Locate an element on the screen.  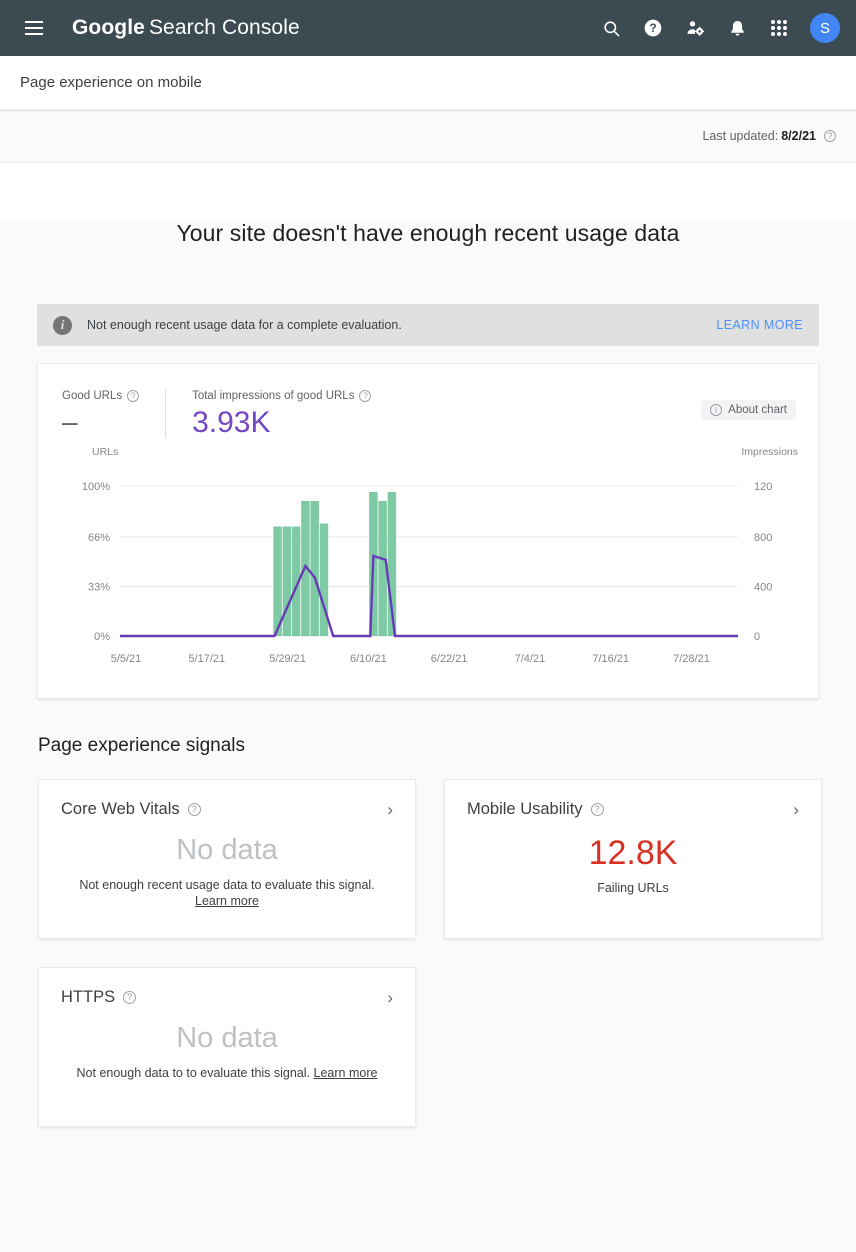
signal-value-count: 12.8K is located at coordinates (633, 853).